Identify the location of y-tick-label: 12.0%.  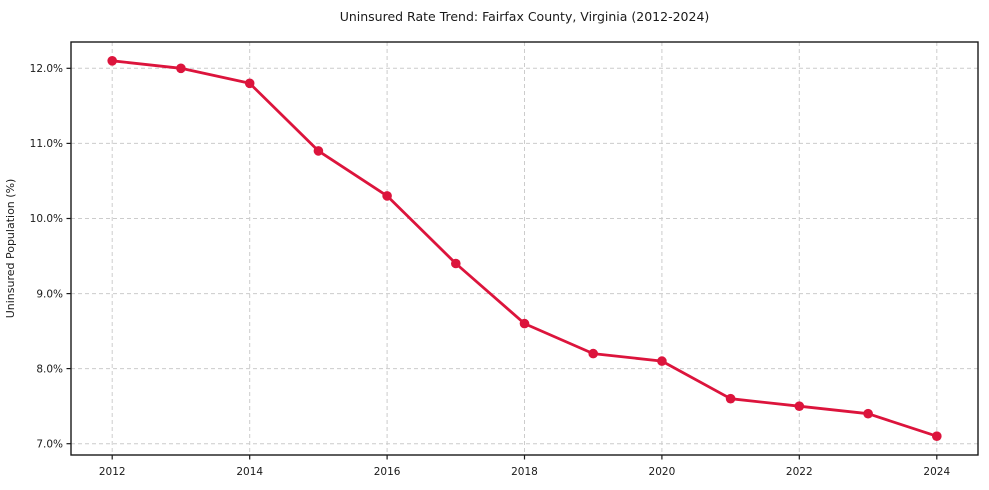
(46, 69).